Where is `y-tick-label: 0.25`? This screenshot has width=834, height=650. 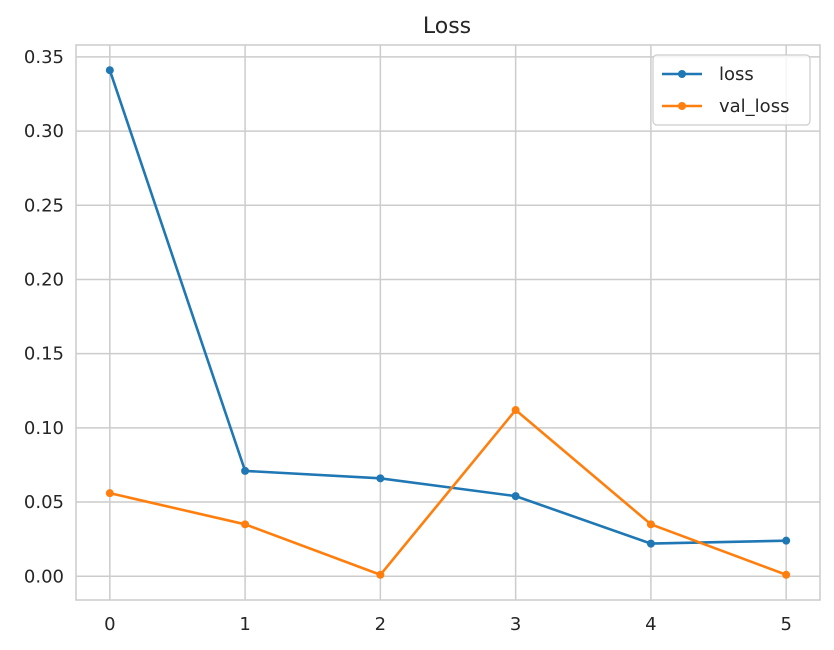
y-tick-label: 0.25 is located at coordinates (44, 205).